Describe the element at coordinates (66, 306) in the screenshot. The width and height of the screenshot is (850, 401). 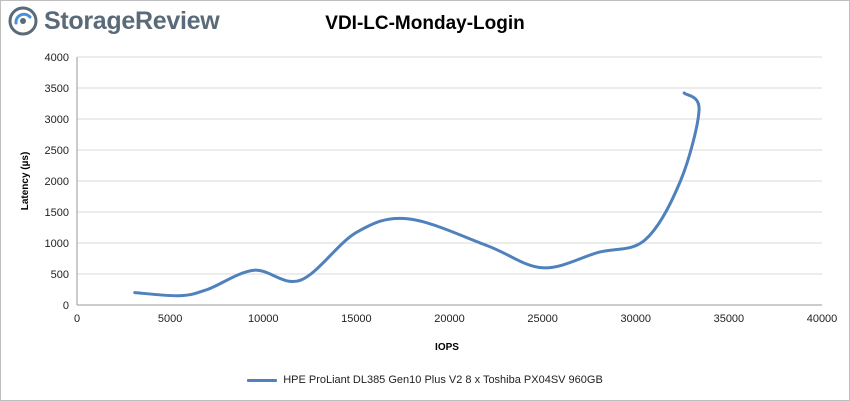
I see `y-tick-label: 0` at that location.